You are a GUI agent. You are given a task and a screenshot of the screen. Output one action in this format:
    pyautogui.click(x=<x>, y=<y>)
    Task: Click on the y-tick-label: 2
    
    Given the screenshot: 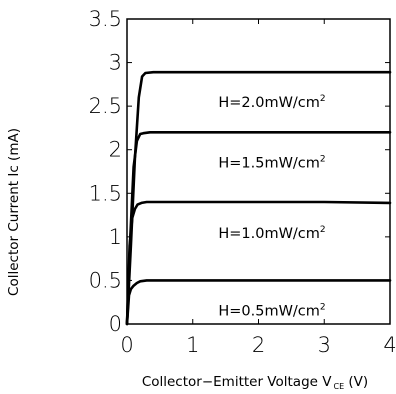 What is the action you would take?
    pyautogui.click(x=115, y=150)
    